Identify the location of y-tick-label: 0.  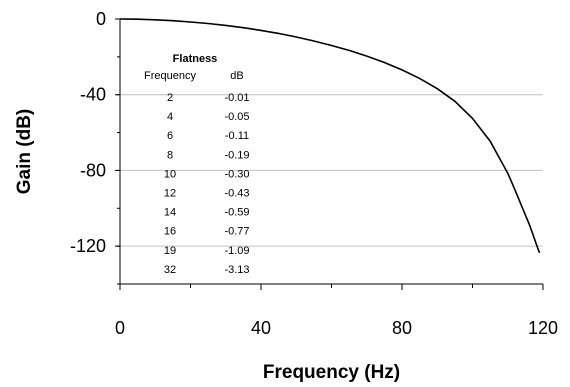
(101, 19).